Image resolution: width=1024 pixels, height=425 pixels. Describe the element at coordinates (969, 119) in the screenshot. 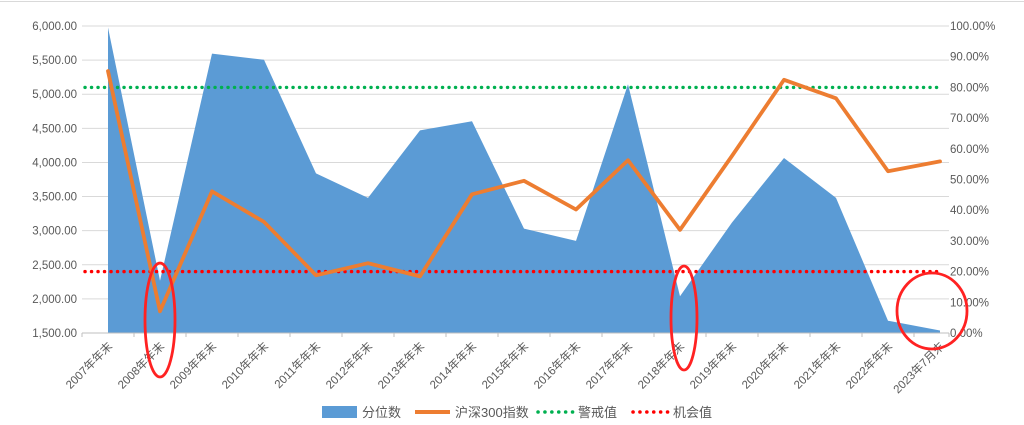

I see `right-axis-tick-label: 70.00%` at that location.